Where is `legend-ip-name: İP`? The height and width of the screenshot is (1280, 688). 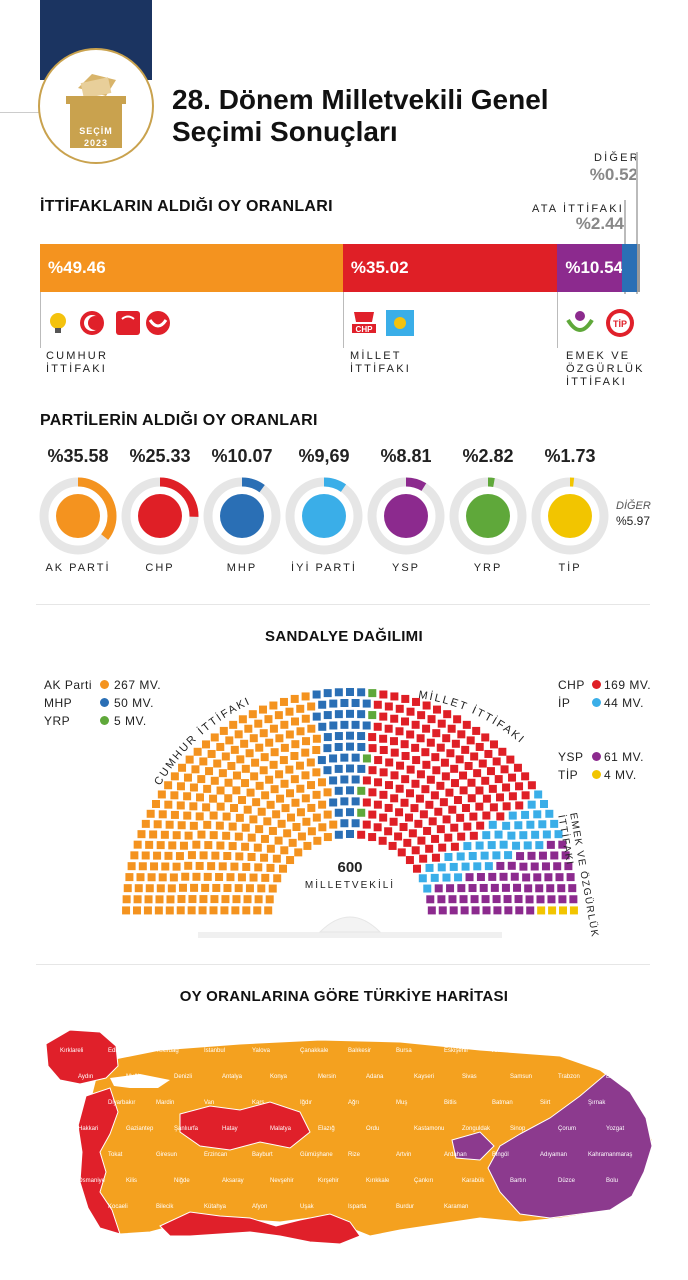
legend-ip-name: İP is located at coordinates (564, 703).